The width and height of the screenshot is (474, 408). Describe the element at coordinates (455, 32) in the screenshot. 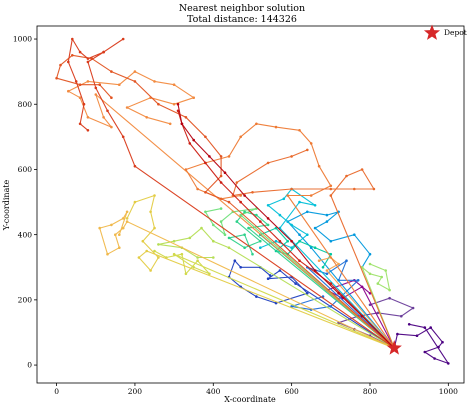

I see `legend-depot-label: Depot` at that location.